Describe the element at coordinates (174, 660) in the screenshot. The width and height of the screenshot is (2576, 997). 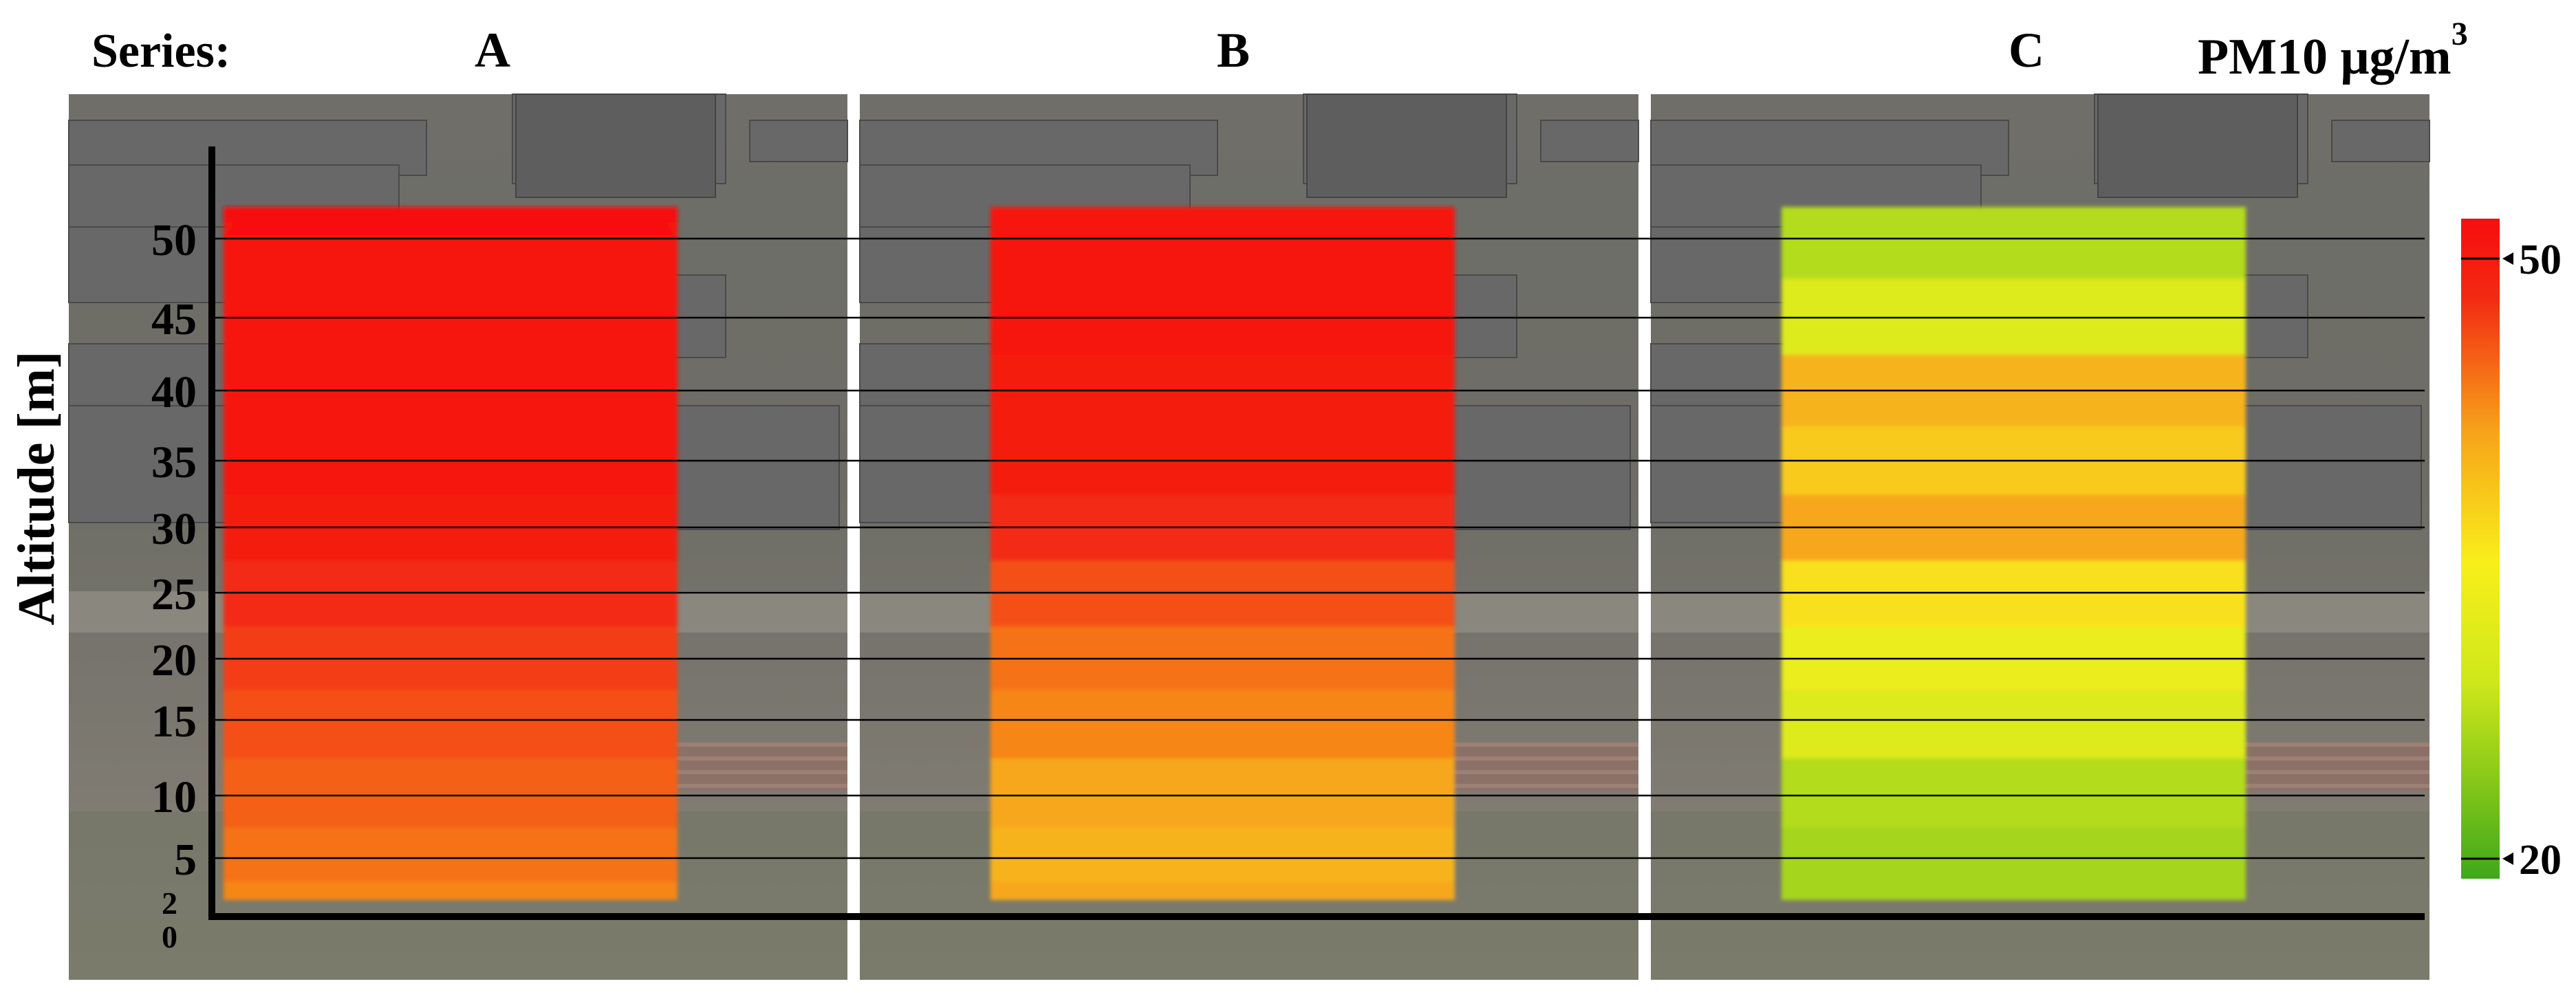
I see `y-tick-label-20: 20` at that location.